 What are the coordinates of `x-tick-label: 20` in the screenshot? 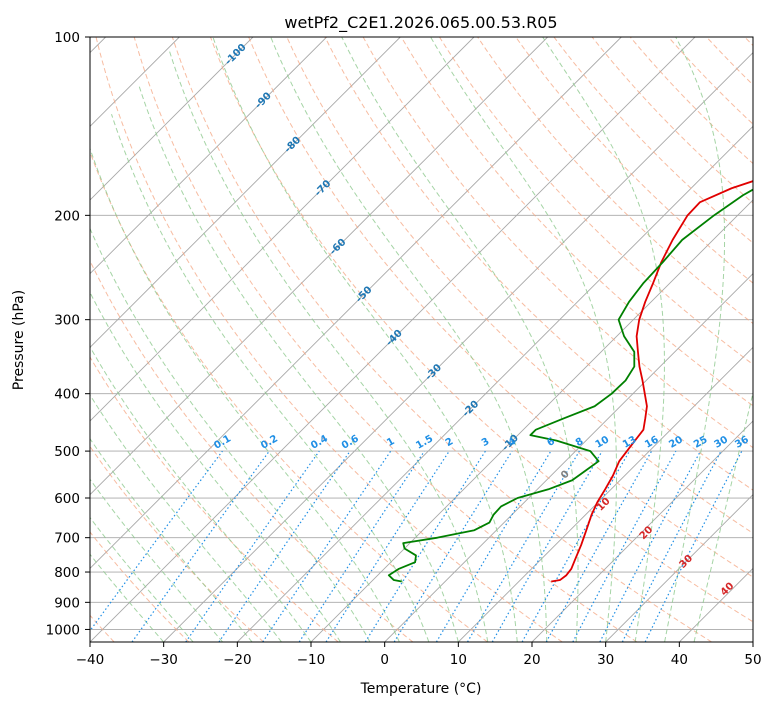 It's located at (531, 660).